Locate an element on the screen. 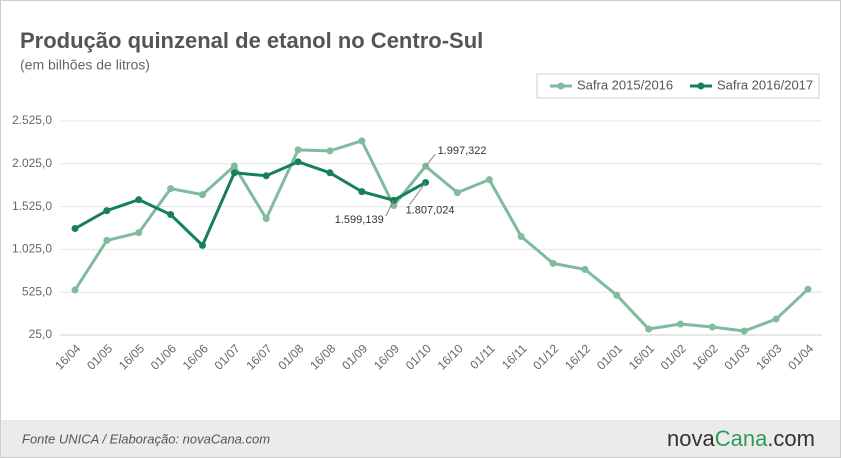  logo-part: Cana is located at coordinates (741, 438).